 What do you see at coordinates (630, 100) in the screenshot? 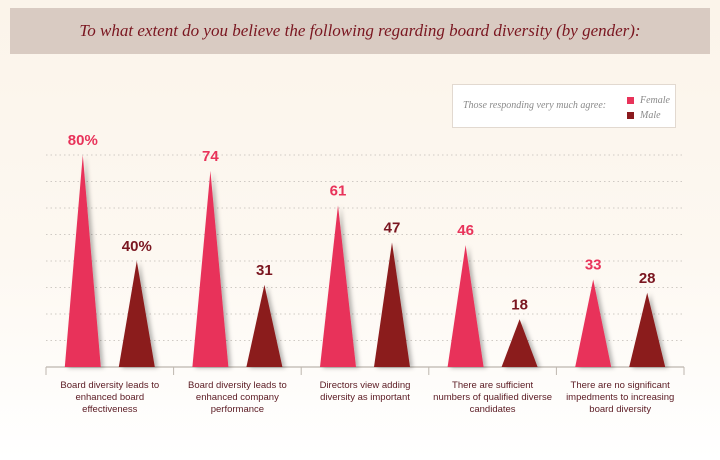
I see `legend-swatch-female` at bounding box center [630, 100].